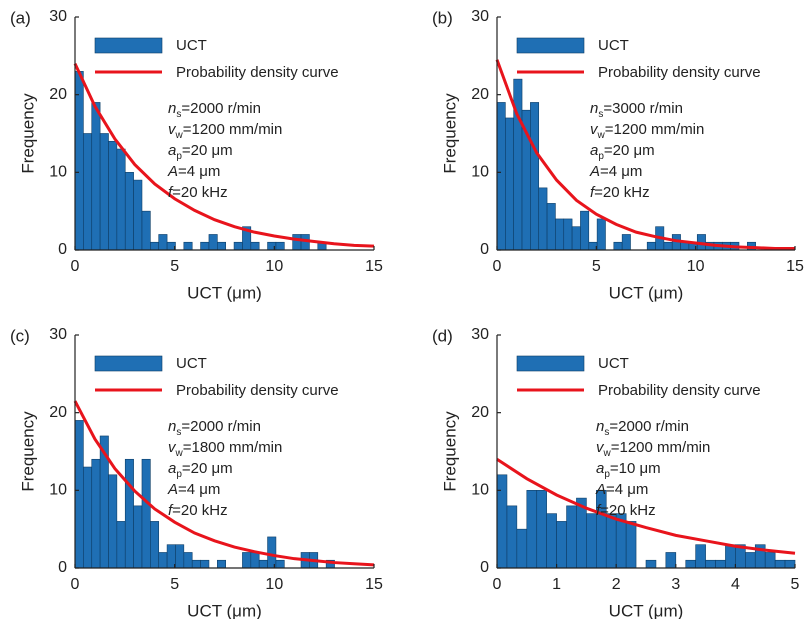  Describe the element at coordinates (655, 129) in the screenshot. I see `annotation-text: =1200 mm/min` at that location.